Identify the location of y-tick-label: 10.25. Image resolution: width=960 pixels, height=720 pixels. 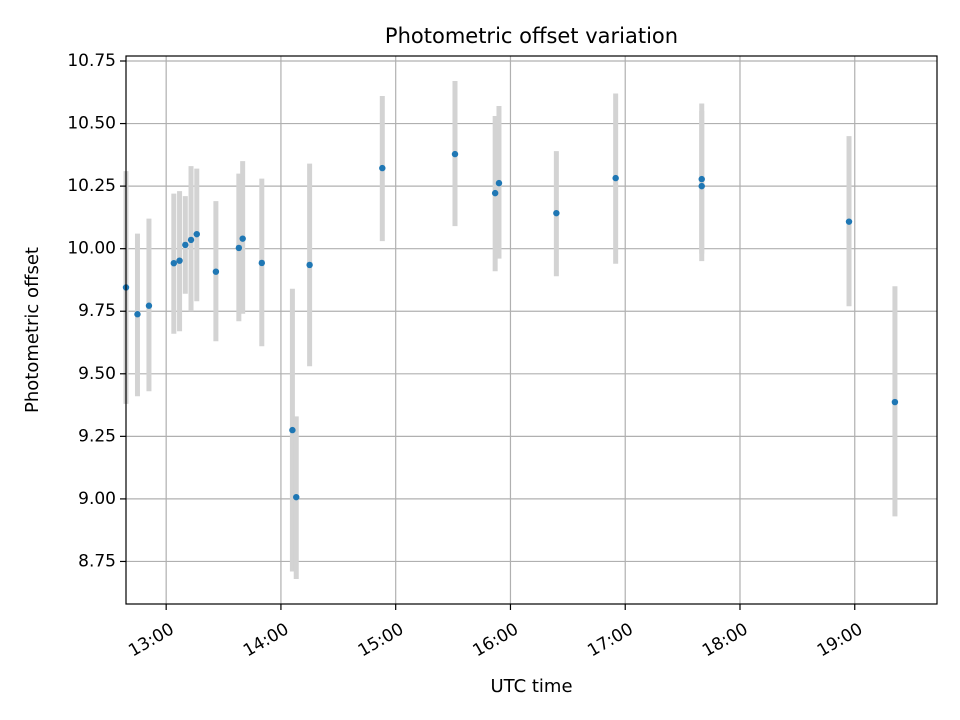
(91, 186).